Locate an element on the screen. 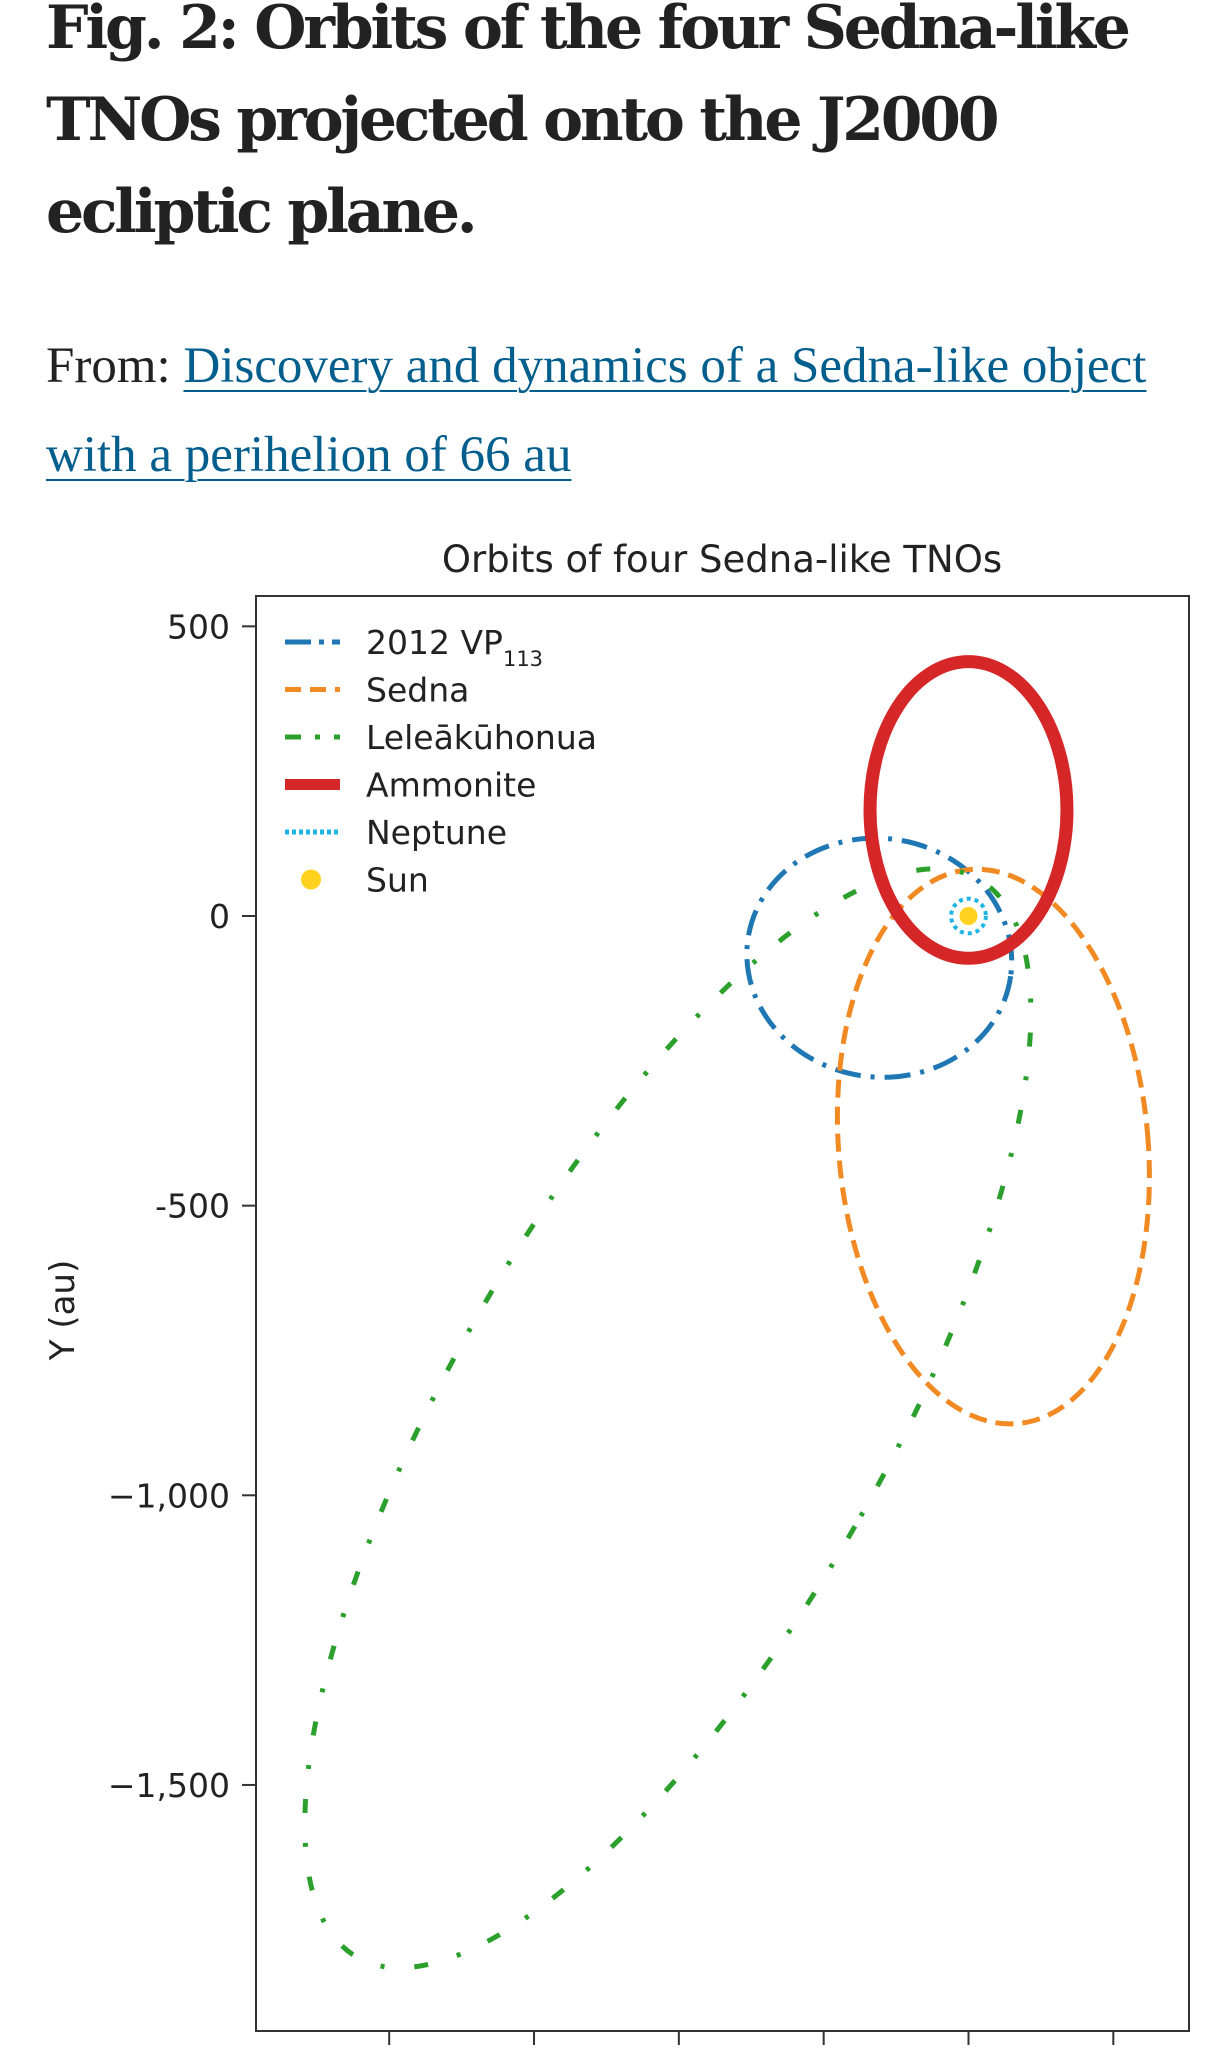 This screenshot has width=1232, height=2048. legend-label: Sun is located at coordinates (397, 880).